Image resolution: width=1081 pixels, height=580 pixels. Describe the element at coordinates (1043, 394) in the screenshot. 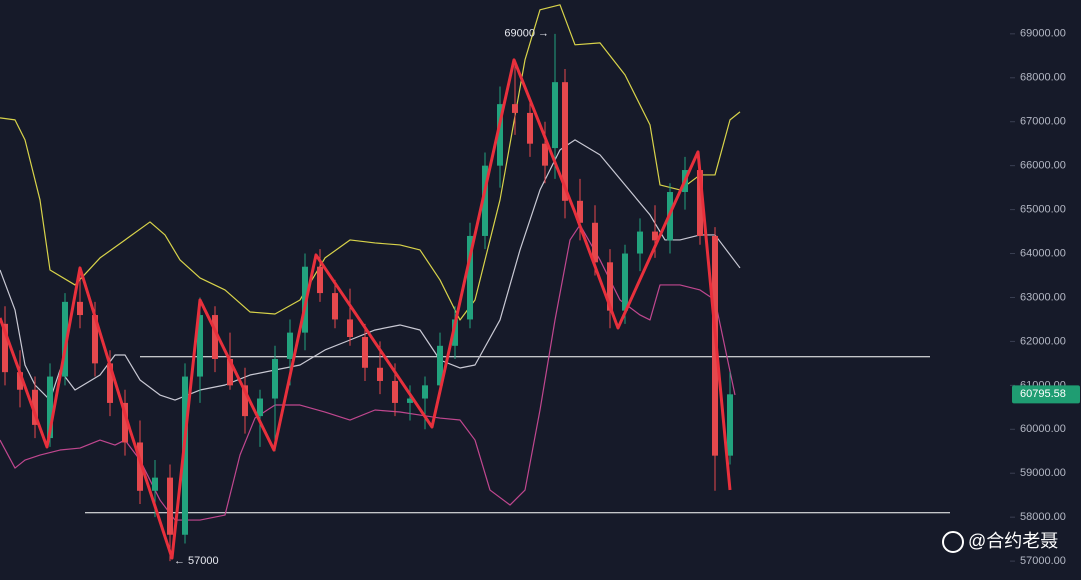

I see `last-price-label: 60795.58` at that location.